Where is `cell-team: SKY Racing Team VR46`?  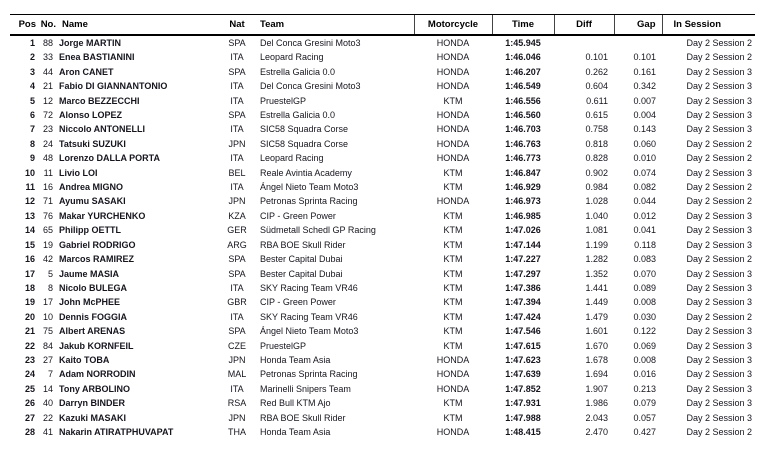 cell-team: SKY Racing Team VR46 is located at coordinates (309, 316).